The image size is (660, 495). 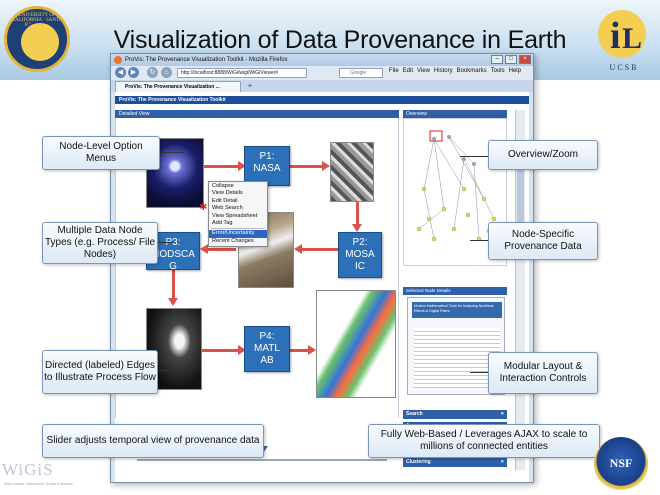 I want to click on edge-p3-to-snow, so click(x=173, y=285).